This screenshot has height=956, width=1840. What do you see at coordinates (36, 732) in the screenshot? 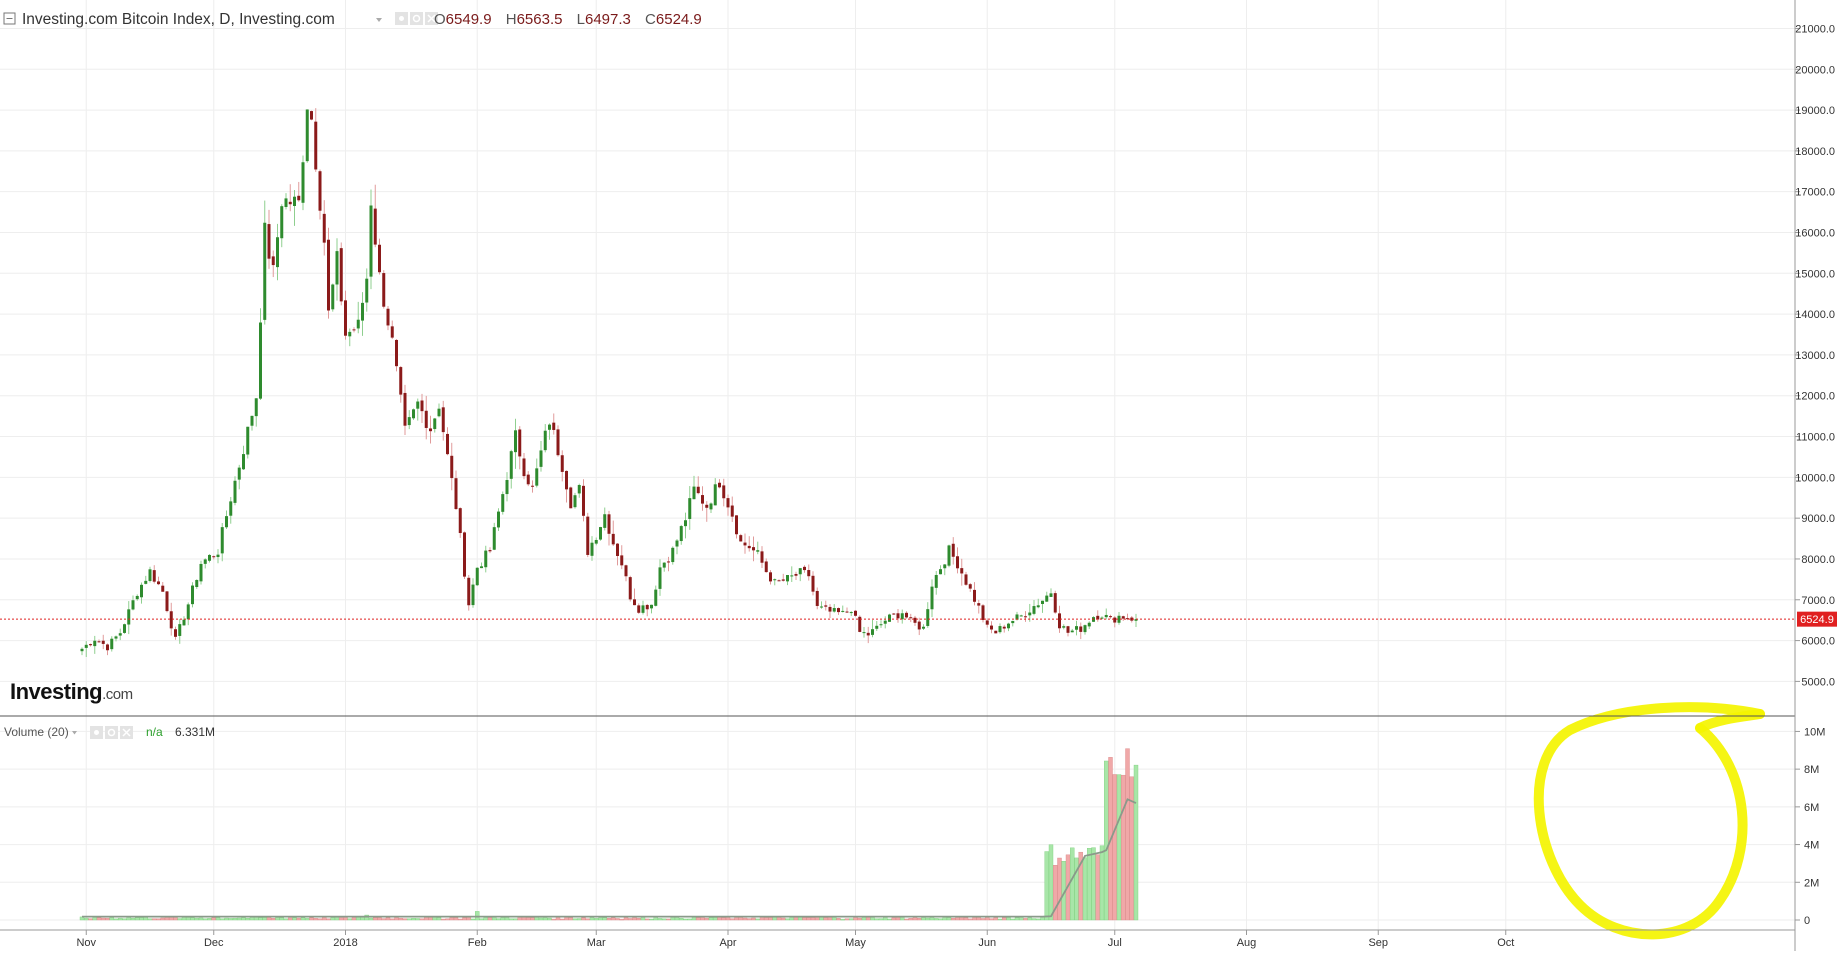
I see `volume-label: Volume (20)` at bounding box center [36, 732].